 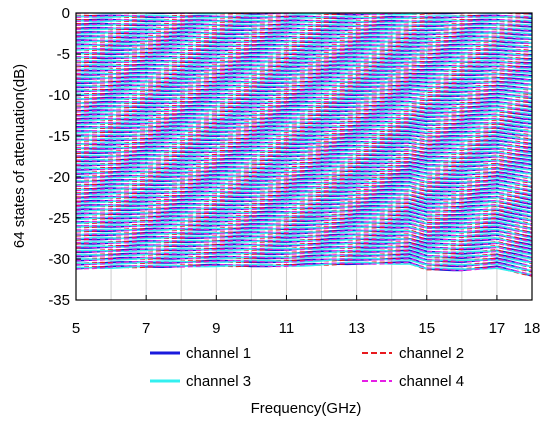 I want to click on x-tick-label: 9, so click(x=216, y=328).